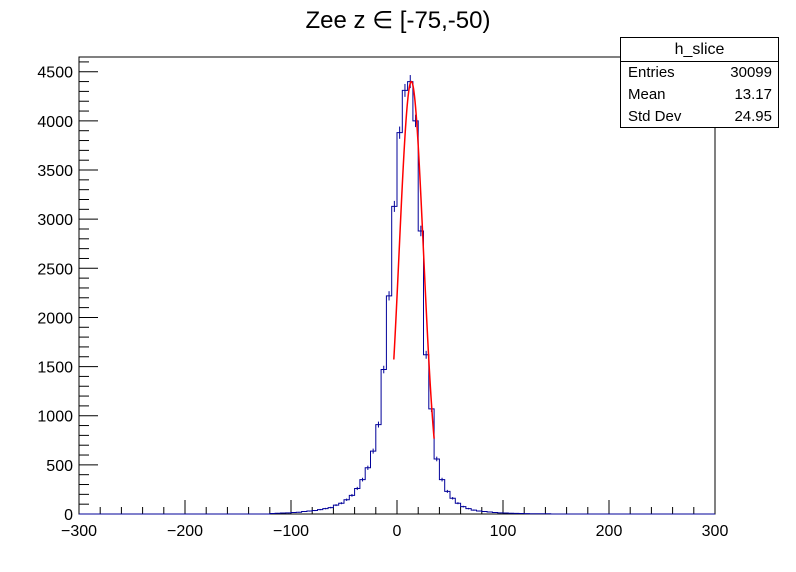 This screenshot has height=572, width=796. What do you see at coordinates (715, 531) in the screenshot?
I see `x-tick-label: 300` at bounding box center [715, 531].